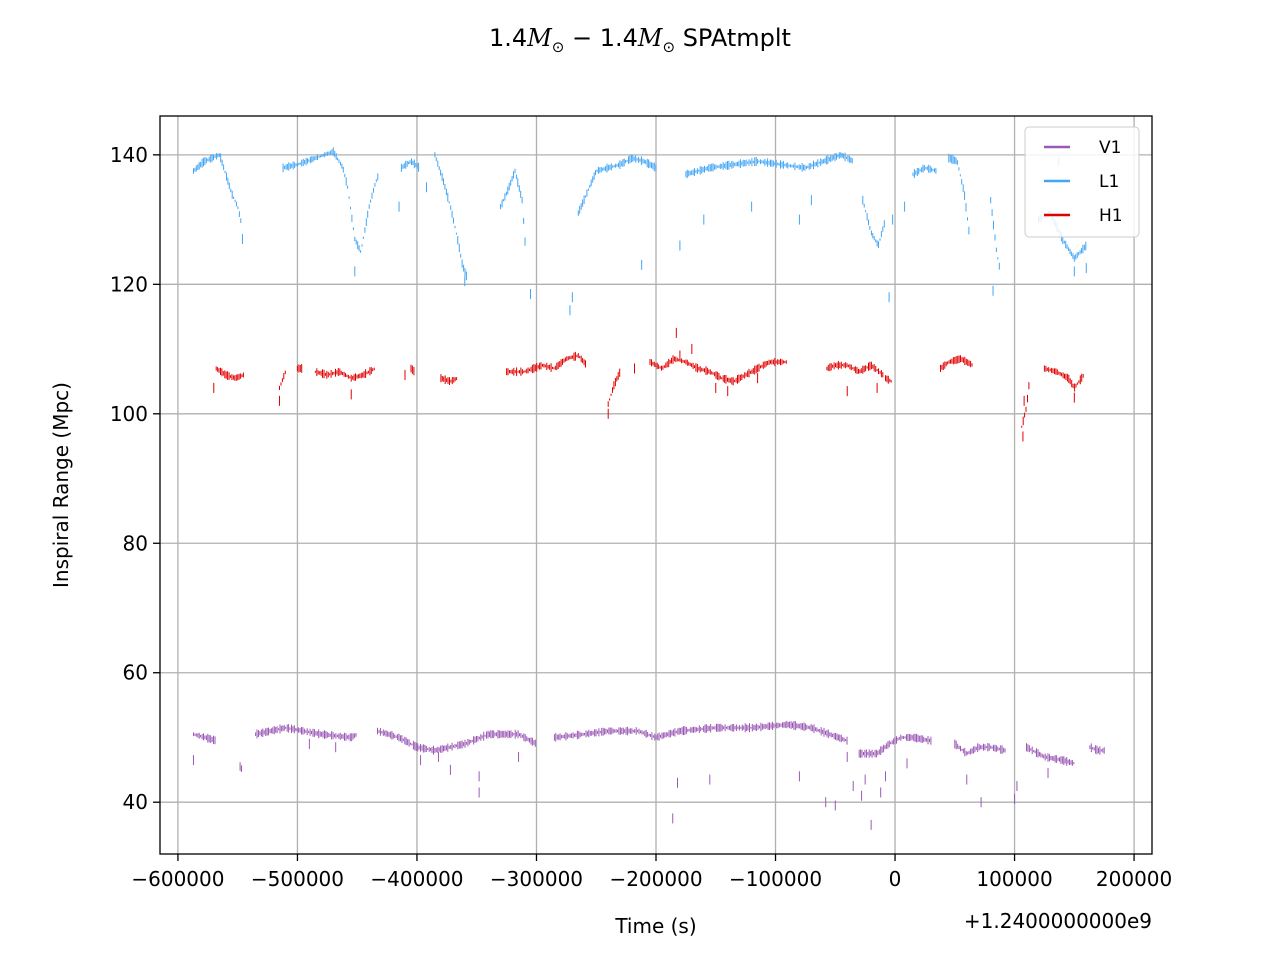  Describe the element at coordinates (1109, 182) in the screenshot. I see `legend-label-L1: L1` at that location.